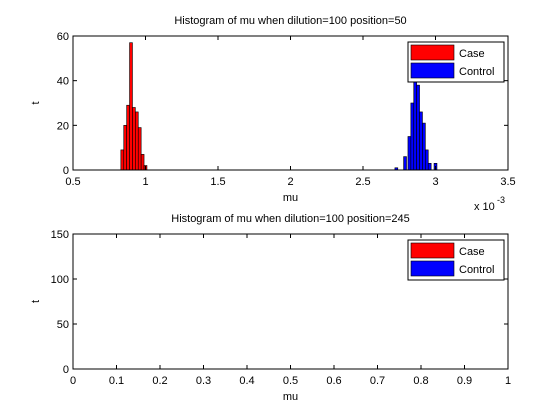 This screenshot has height=420, width=560. I want to click on y-tick-label: 20, so click(63, 126).